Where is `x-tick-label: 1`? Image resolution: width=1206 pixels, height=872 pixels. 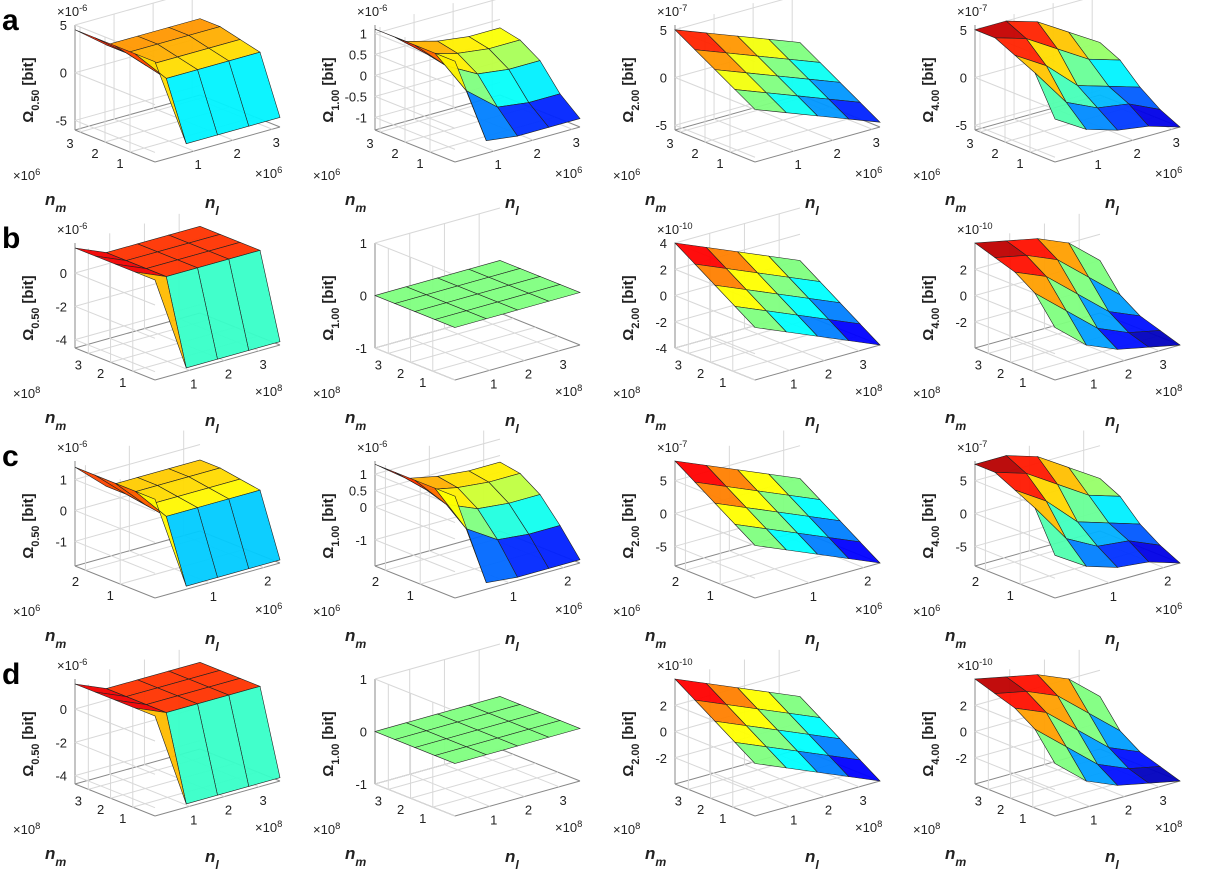
x-tick-label: 1 is located at coordinates (197, 164).